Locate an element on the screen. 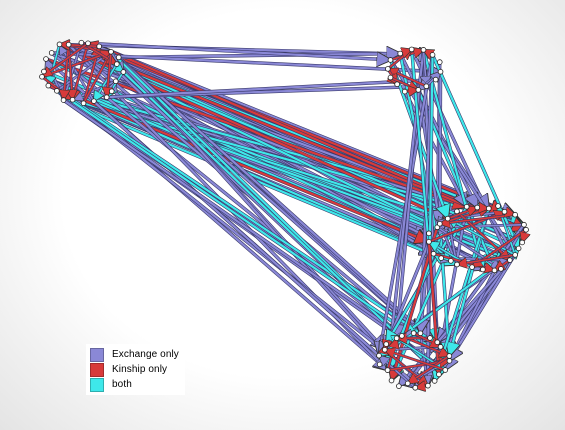  legend-label-both: both is located at coordinates (122, 384).